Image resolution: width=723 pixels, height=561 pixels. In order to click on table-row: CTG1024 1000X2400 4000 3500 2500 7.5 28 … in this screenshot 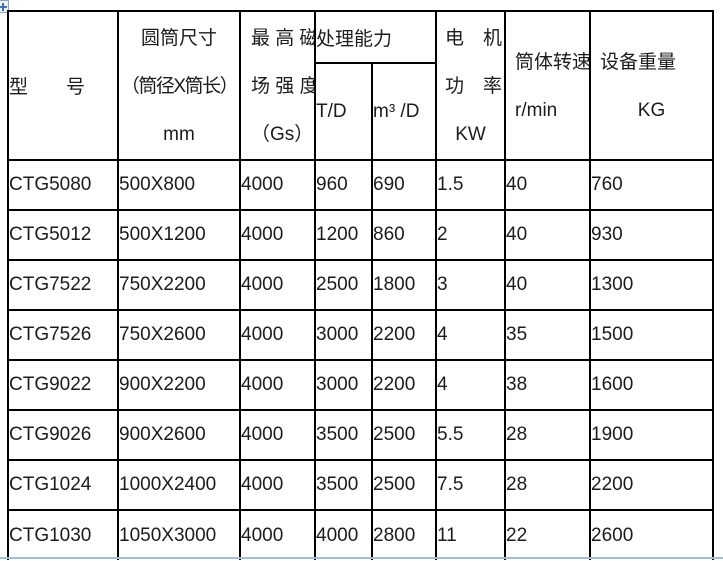, I will do `click(361, 485)`.